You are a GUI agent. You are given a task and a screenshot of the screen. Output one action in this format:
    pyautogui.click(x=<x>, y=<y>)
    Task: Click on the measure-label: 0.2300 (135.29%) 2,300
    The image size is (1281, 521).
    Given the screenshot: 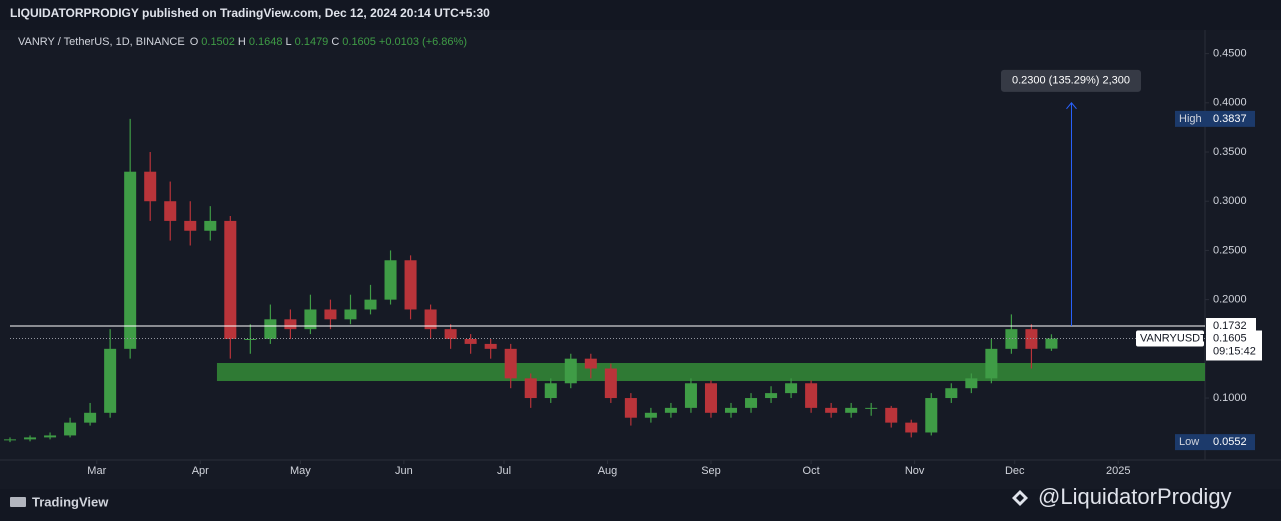 What is the action you would take?
    pyautogui.click(x=1071, y=81)
    